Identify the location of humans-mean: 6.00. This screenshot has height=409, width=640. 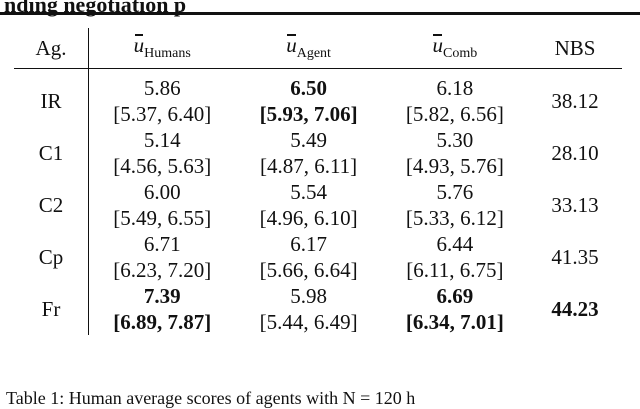
(162, 192).